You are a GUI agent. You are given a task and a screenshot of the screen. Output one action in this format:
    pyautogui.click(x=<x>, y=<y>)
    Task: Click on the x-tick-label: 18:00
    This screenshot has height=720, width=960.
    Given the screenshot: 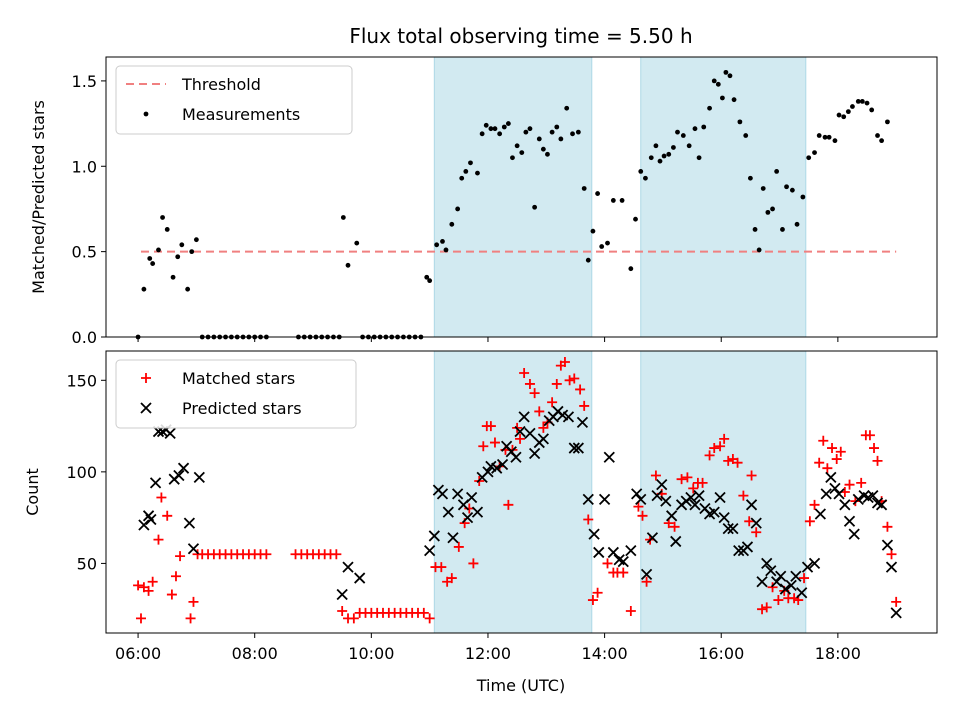 What is the action you would take?
    pyautogui.click(x=838, y=653)
    